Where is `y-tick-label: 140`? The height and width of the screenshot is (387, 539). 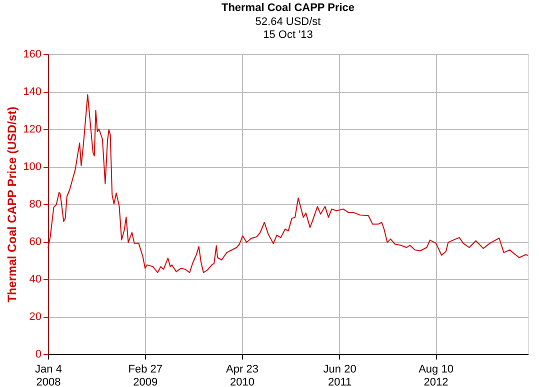 y-tick-label: 140 is located at coordinates (32, 92).